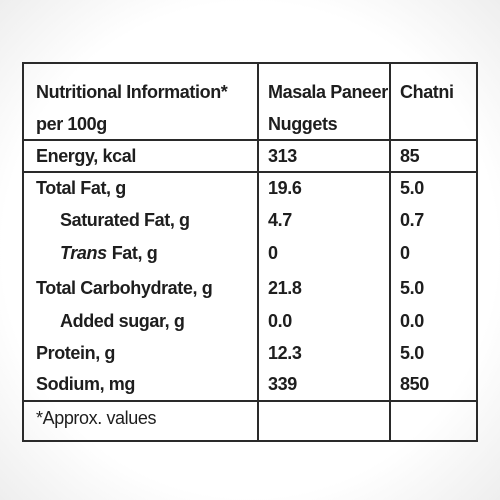  I want to click on label-text: Fat, g, so click(134, 253).